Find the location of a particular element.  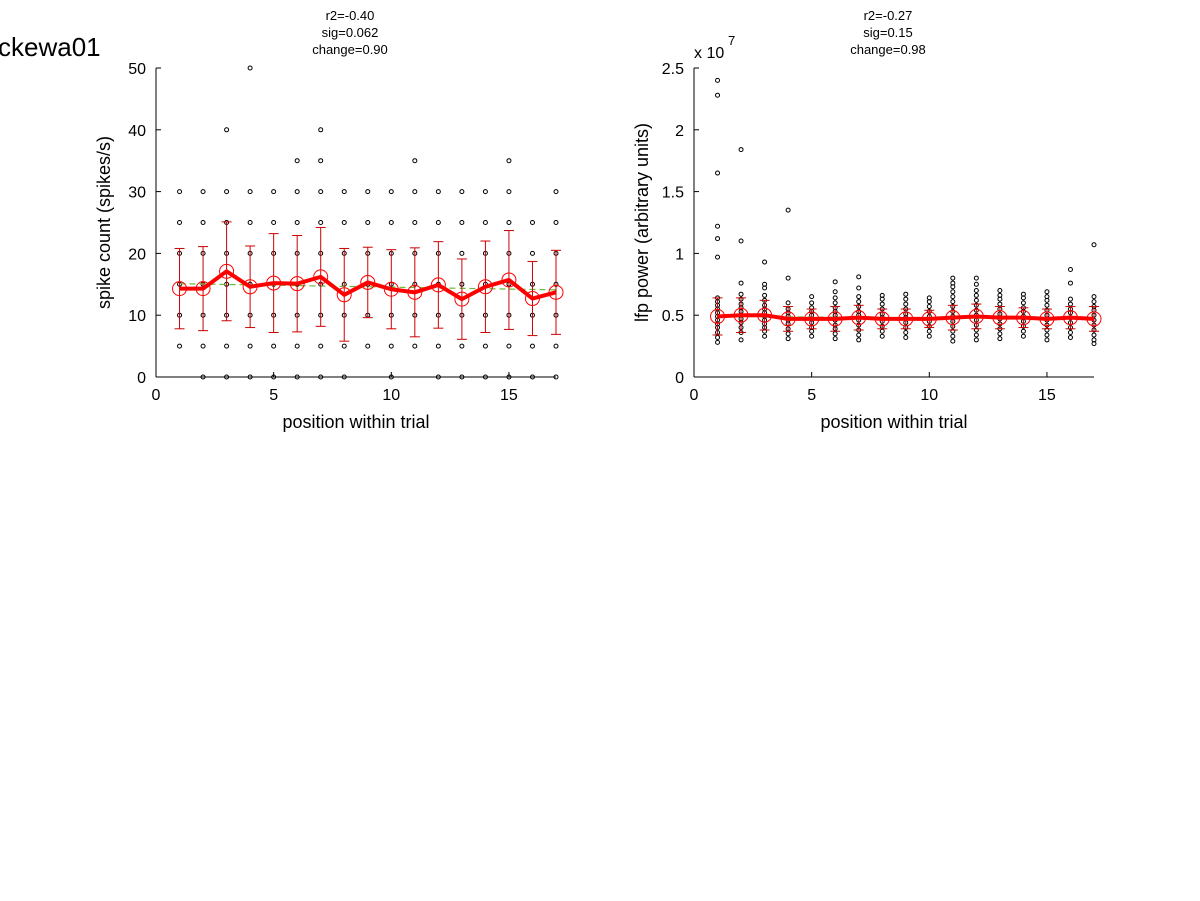

x-tick-label: 15 is located at coordinates (509, 395).